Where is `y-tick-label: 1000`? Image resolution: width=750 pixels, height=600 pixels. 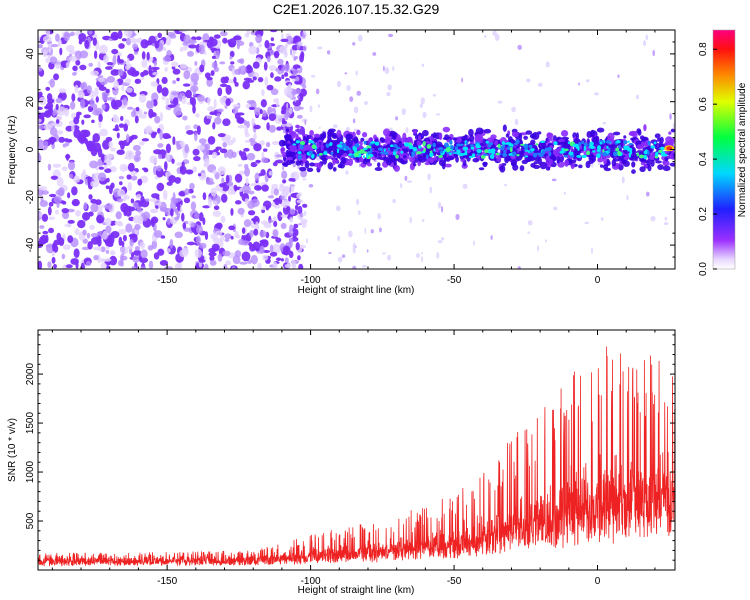
y-tick-label: 1000 is located at coordinates (30, 471).